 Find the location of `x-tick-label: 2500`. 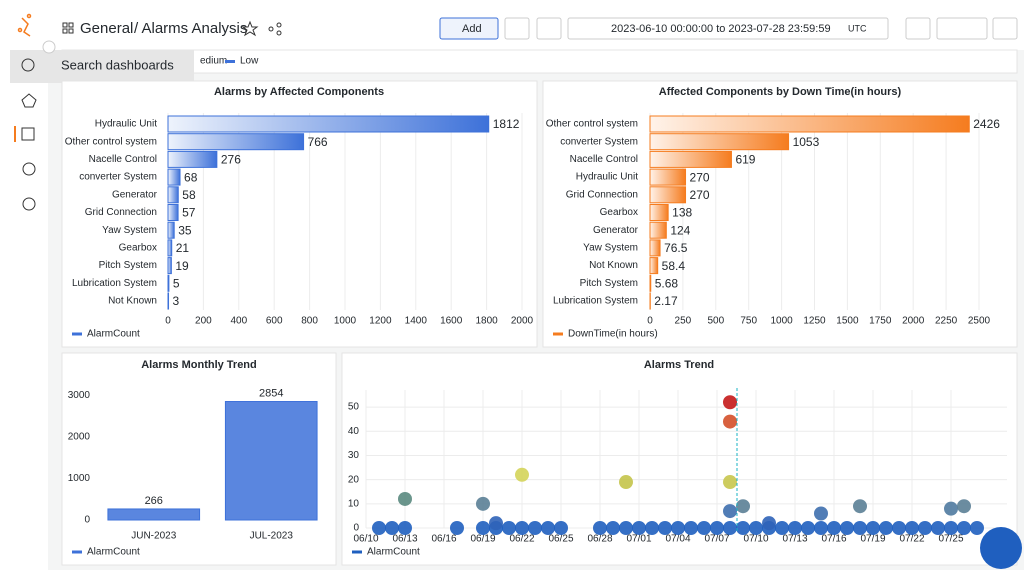

x-tick-label: 2500 is located at coordinates (979, 321).